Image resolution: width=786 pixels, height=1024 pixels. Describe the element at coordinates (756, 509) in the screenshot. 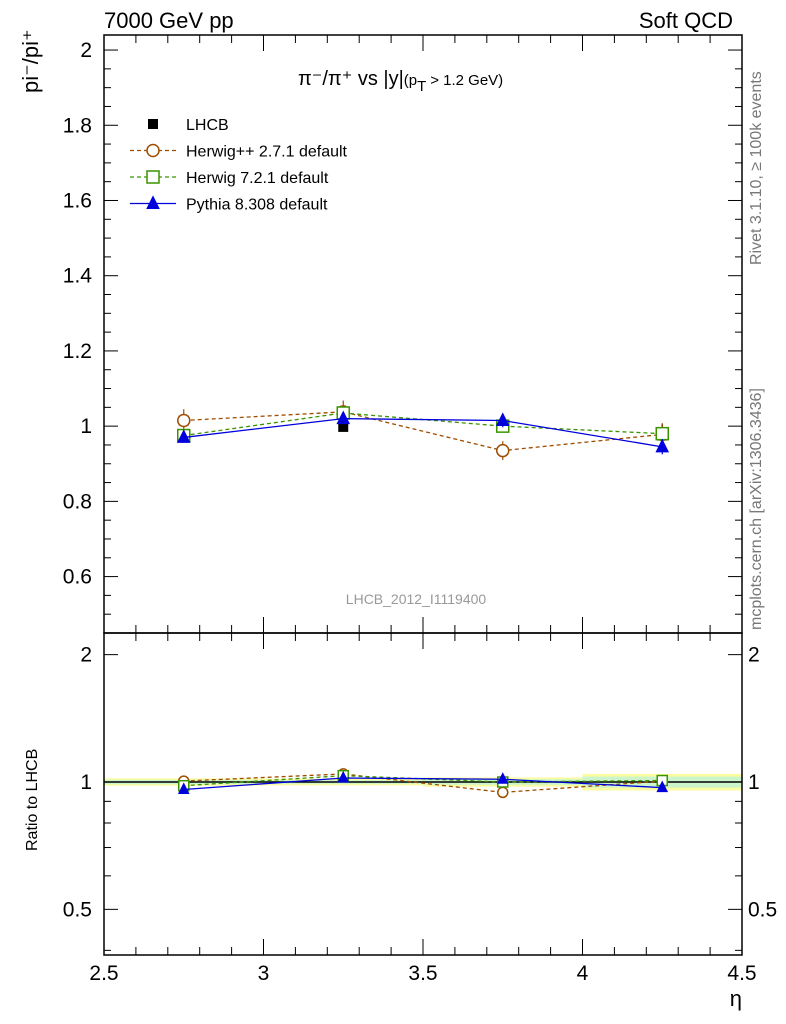

I see `mcplots-label: mcplots.cern.ch [arXiv:1306.3436]` at that location.